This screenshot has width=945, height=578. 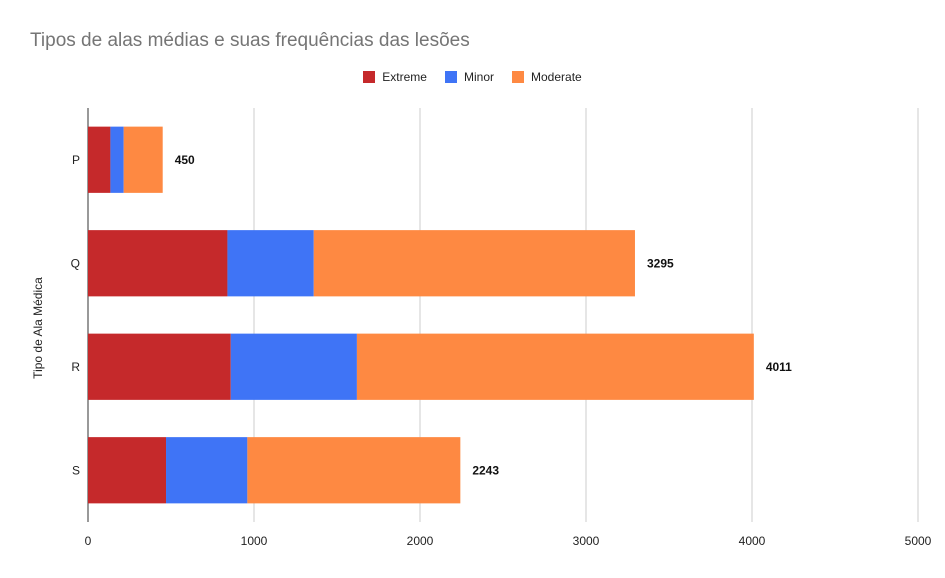 What do you see at coordinates (918, 541) in the screenshot?
I see `x-tick-label: 5000` at bounding box center [918, 541].